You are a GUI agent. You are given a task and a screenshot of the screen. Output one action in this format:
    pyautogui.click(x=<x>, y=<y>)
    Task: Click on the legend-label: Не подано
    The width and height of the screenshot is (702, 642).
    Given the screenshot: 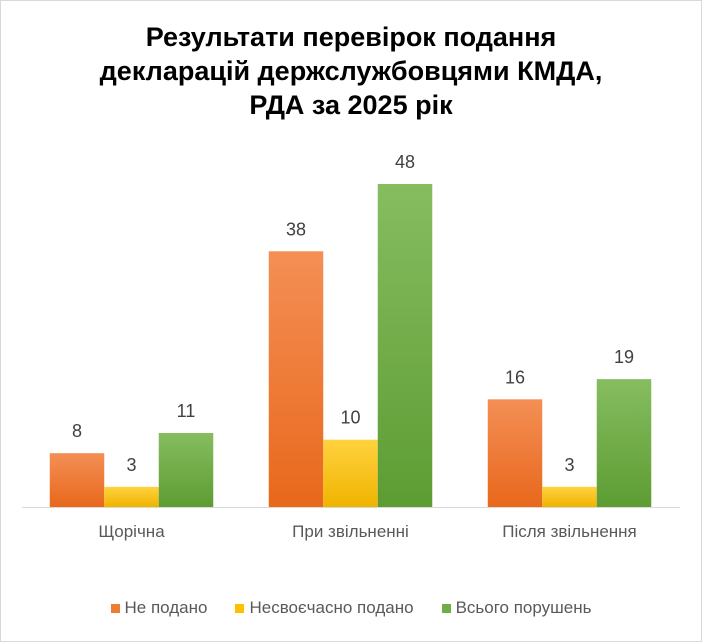 What is the action you would take?
    pyautogui.click(x=166, y=607)
    